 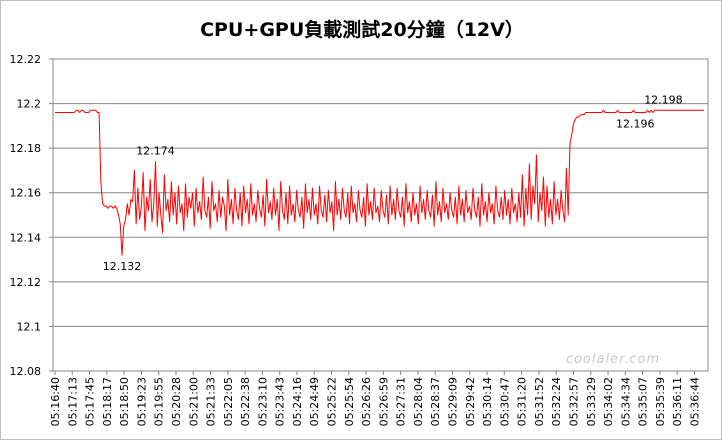 What do you see at coordinates (613, 359) in the screenshot?
I see `watermark: coolaler.com` at bounding box center [613, 359].